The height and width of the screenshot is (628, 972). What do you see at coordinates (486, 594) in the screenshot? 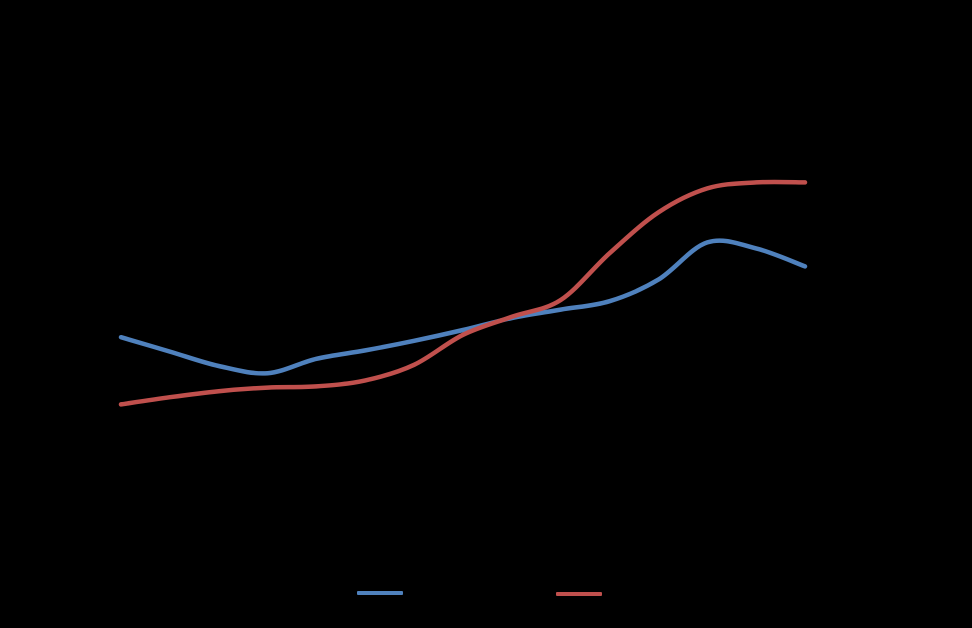
I see `legend` at bounding box center [486, 594].